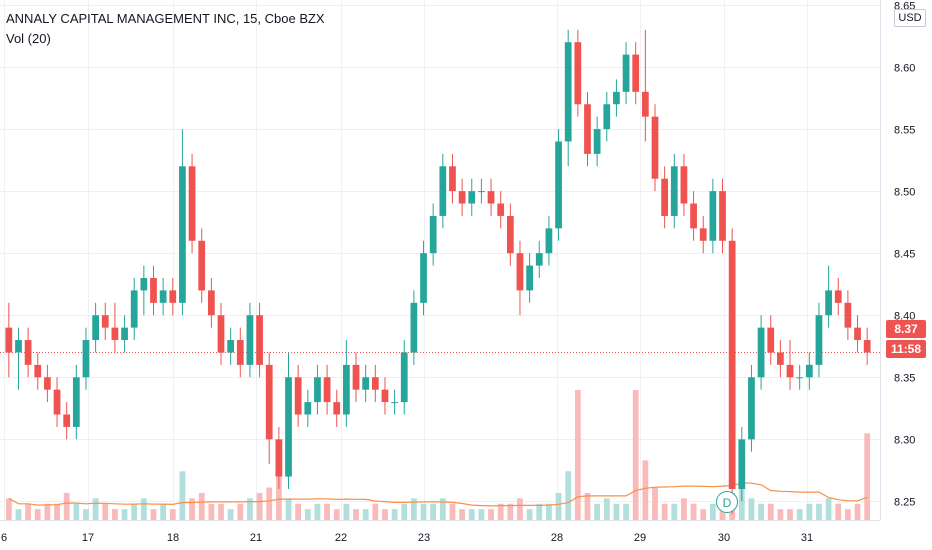 Image resolution: width=932 pixels, height=550 pixels. Describe the element at coordinates (904, 193) in the screenshot. I see `price-tick-label: 8.50` at that location.